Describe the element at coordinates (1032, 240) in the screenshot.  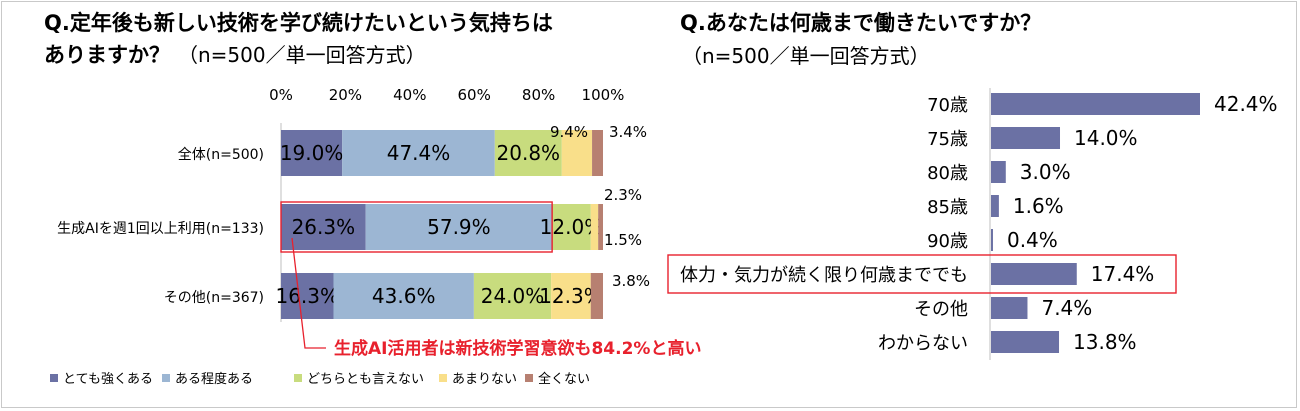
I see `value-label: 0.4%` at that location.